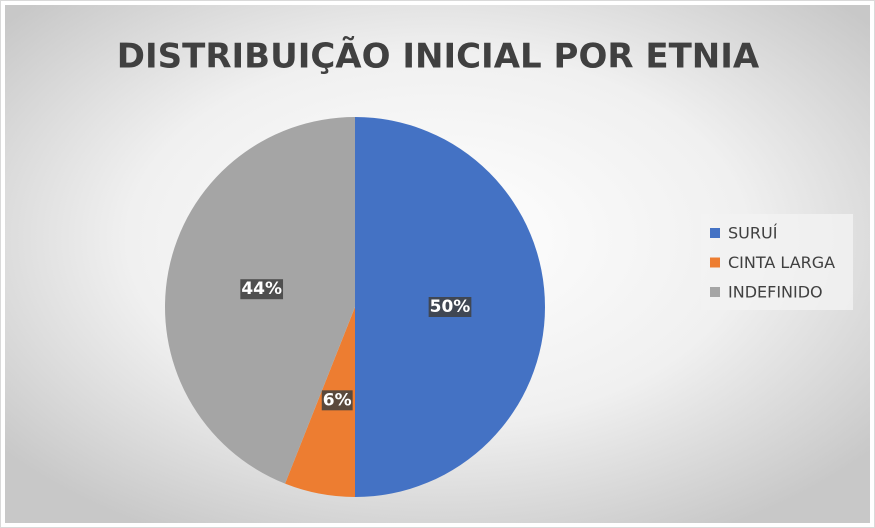 The image size is (875, 528). What do you see at coordinates (775, 292) in the screenshot?
I see `legend-label: INDEFINIDO` at bounding box center [775, 292].